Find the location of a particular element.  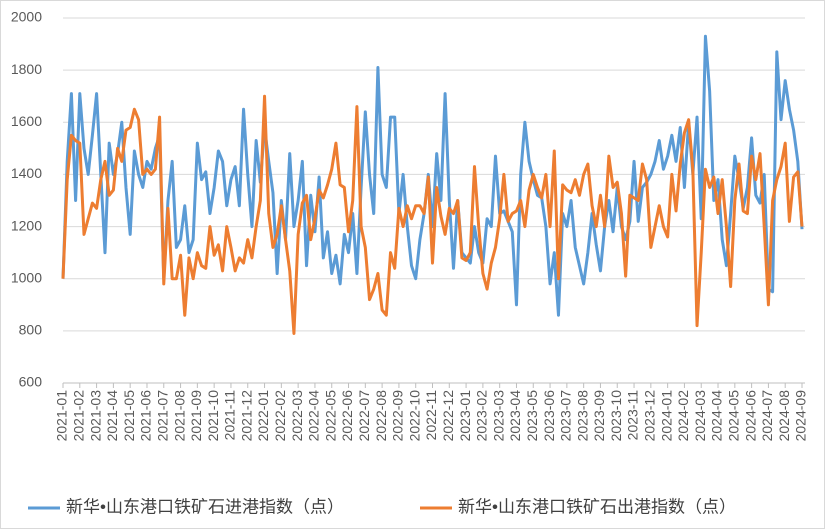

x-tick-label: 2022-09 is located at coordinates (398, 416).